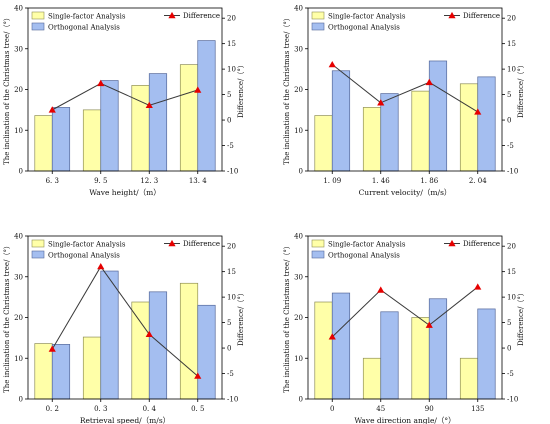  Describe the element at coordinates (149, 181) in the screenshot. I see `x-tick-label: 12. 3` at that location.